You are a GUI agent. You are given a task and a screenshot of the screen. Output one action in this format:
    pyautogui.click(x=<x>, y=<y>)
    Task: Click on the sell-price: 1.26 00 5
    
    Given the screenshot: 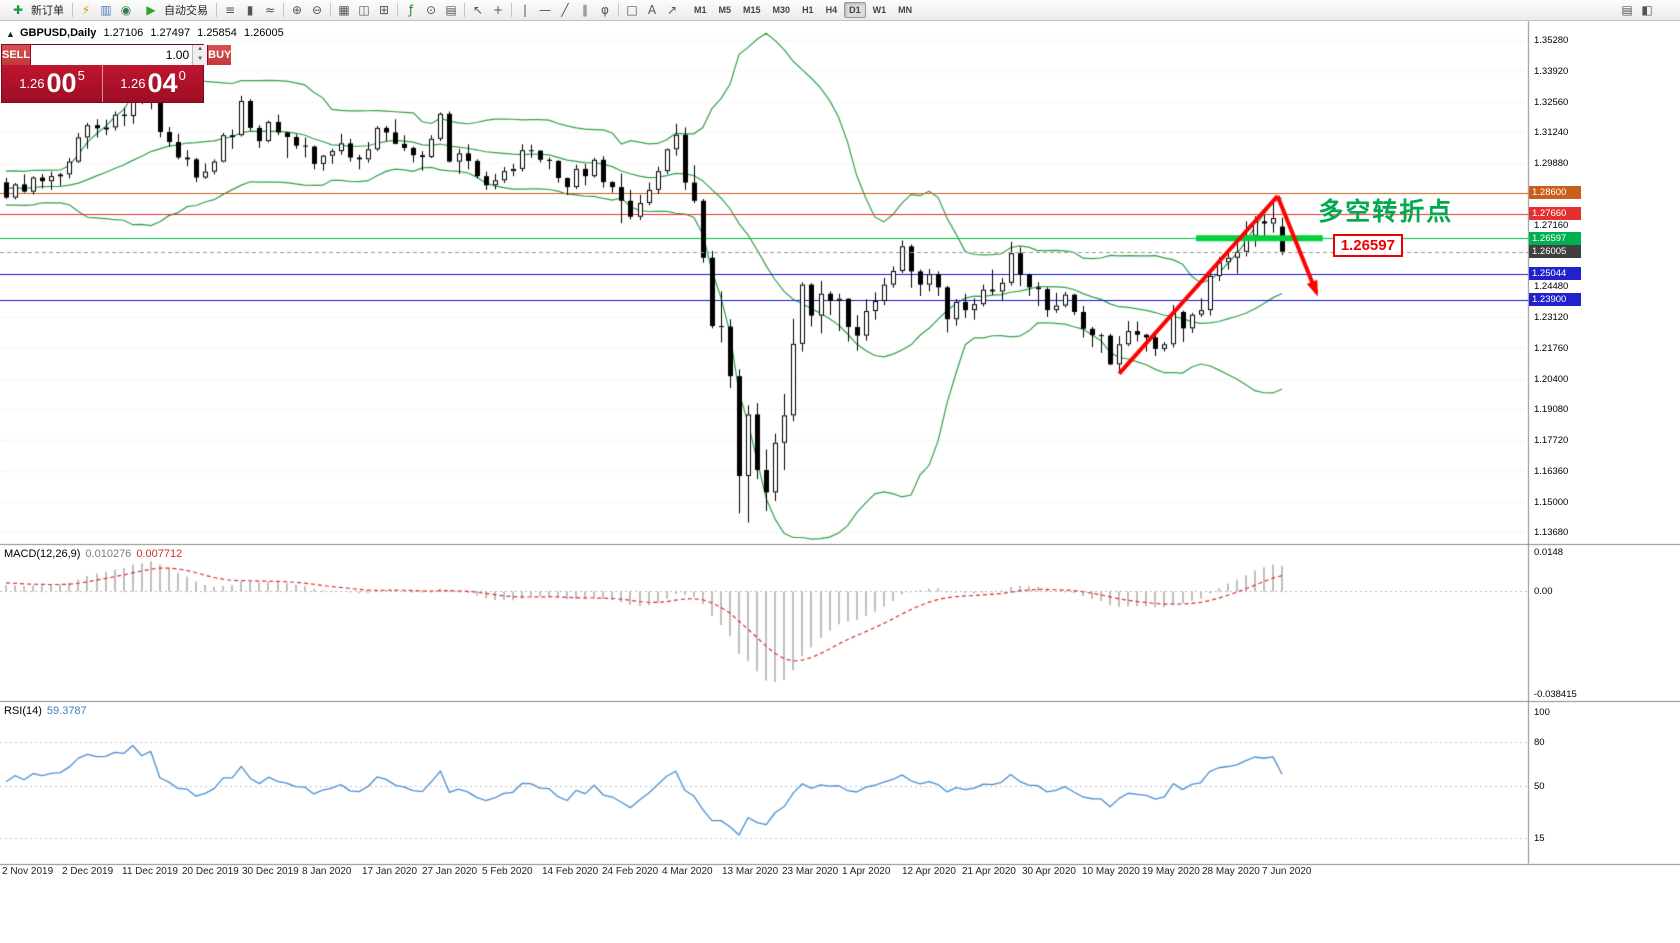 What is the action you would take?
    pyautogui.click(x=52, y=83)
    